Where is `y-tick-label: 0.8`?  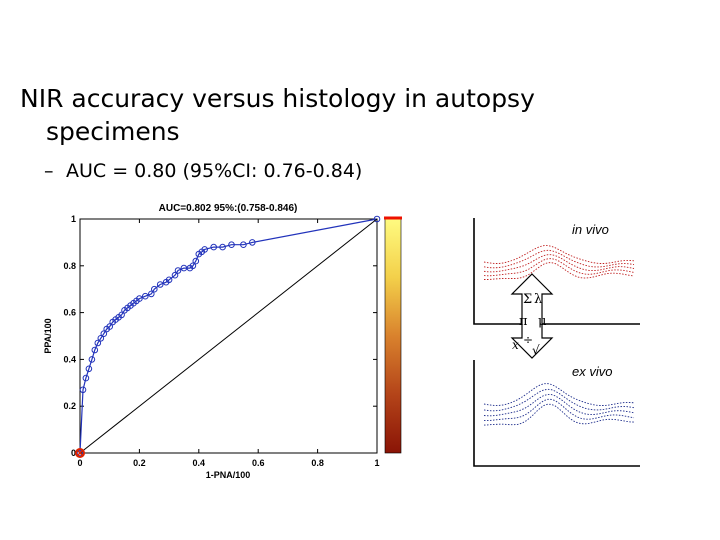 y-tick-label: 0.8 is located at coordinates (69, 266).